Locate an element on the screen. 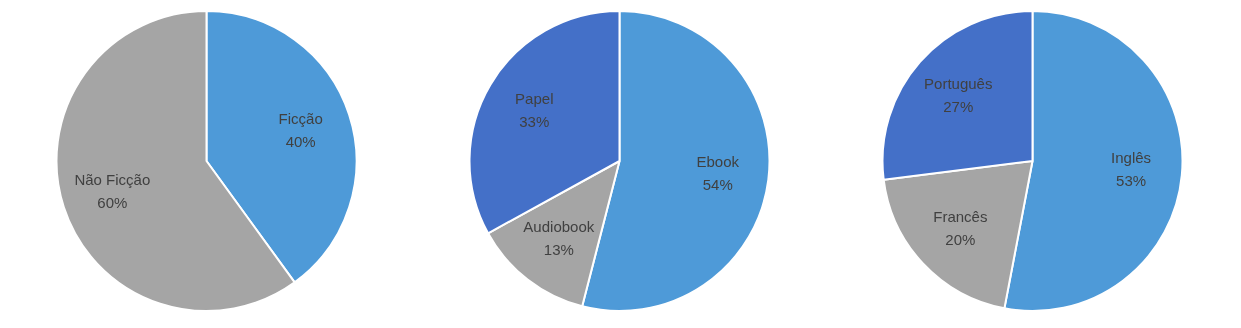 This screenshot has width=1241, height=328. slice-label: Francês is located at coordinates (960, 216).